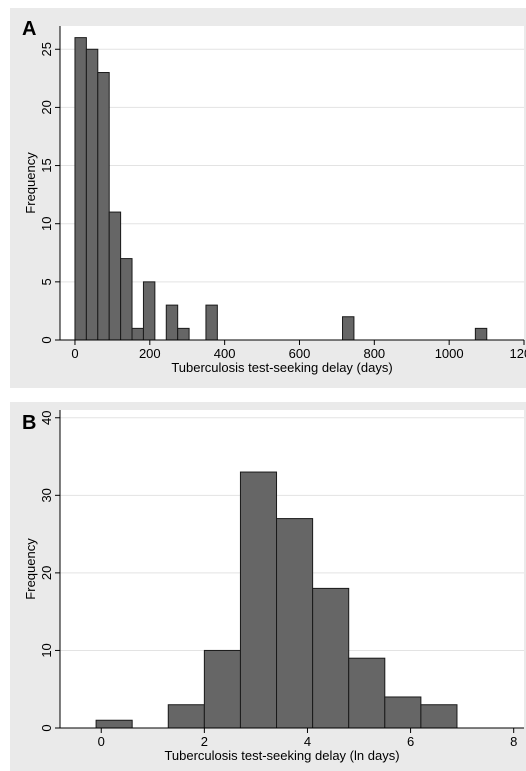 This screenshot has width=526, height=771. What do you see at coordinates (46, 49) in the screenshot?
I see `y-tick-label: 25` at bounding box center [46, 49].